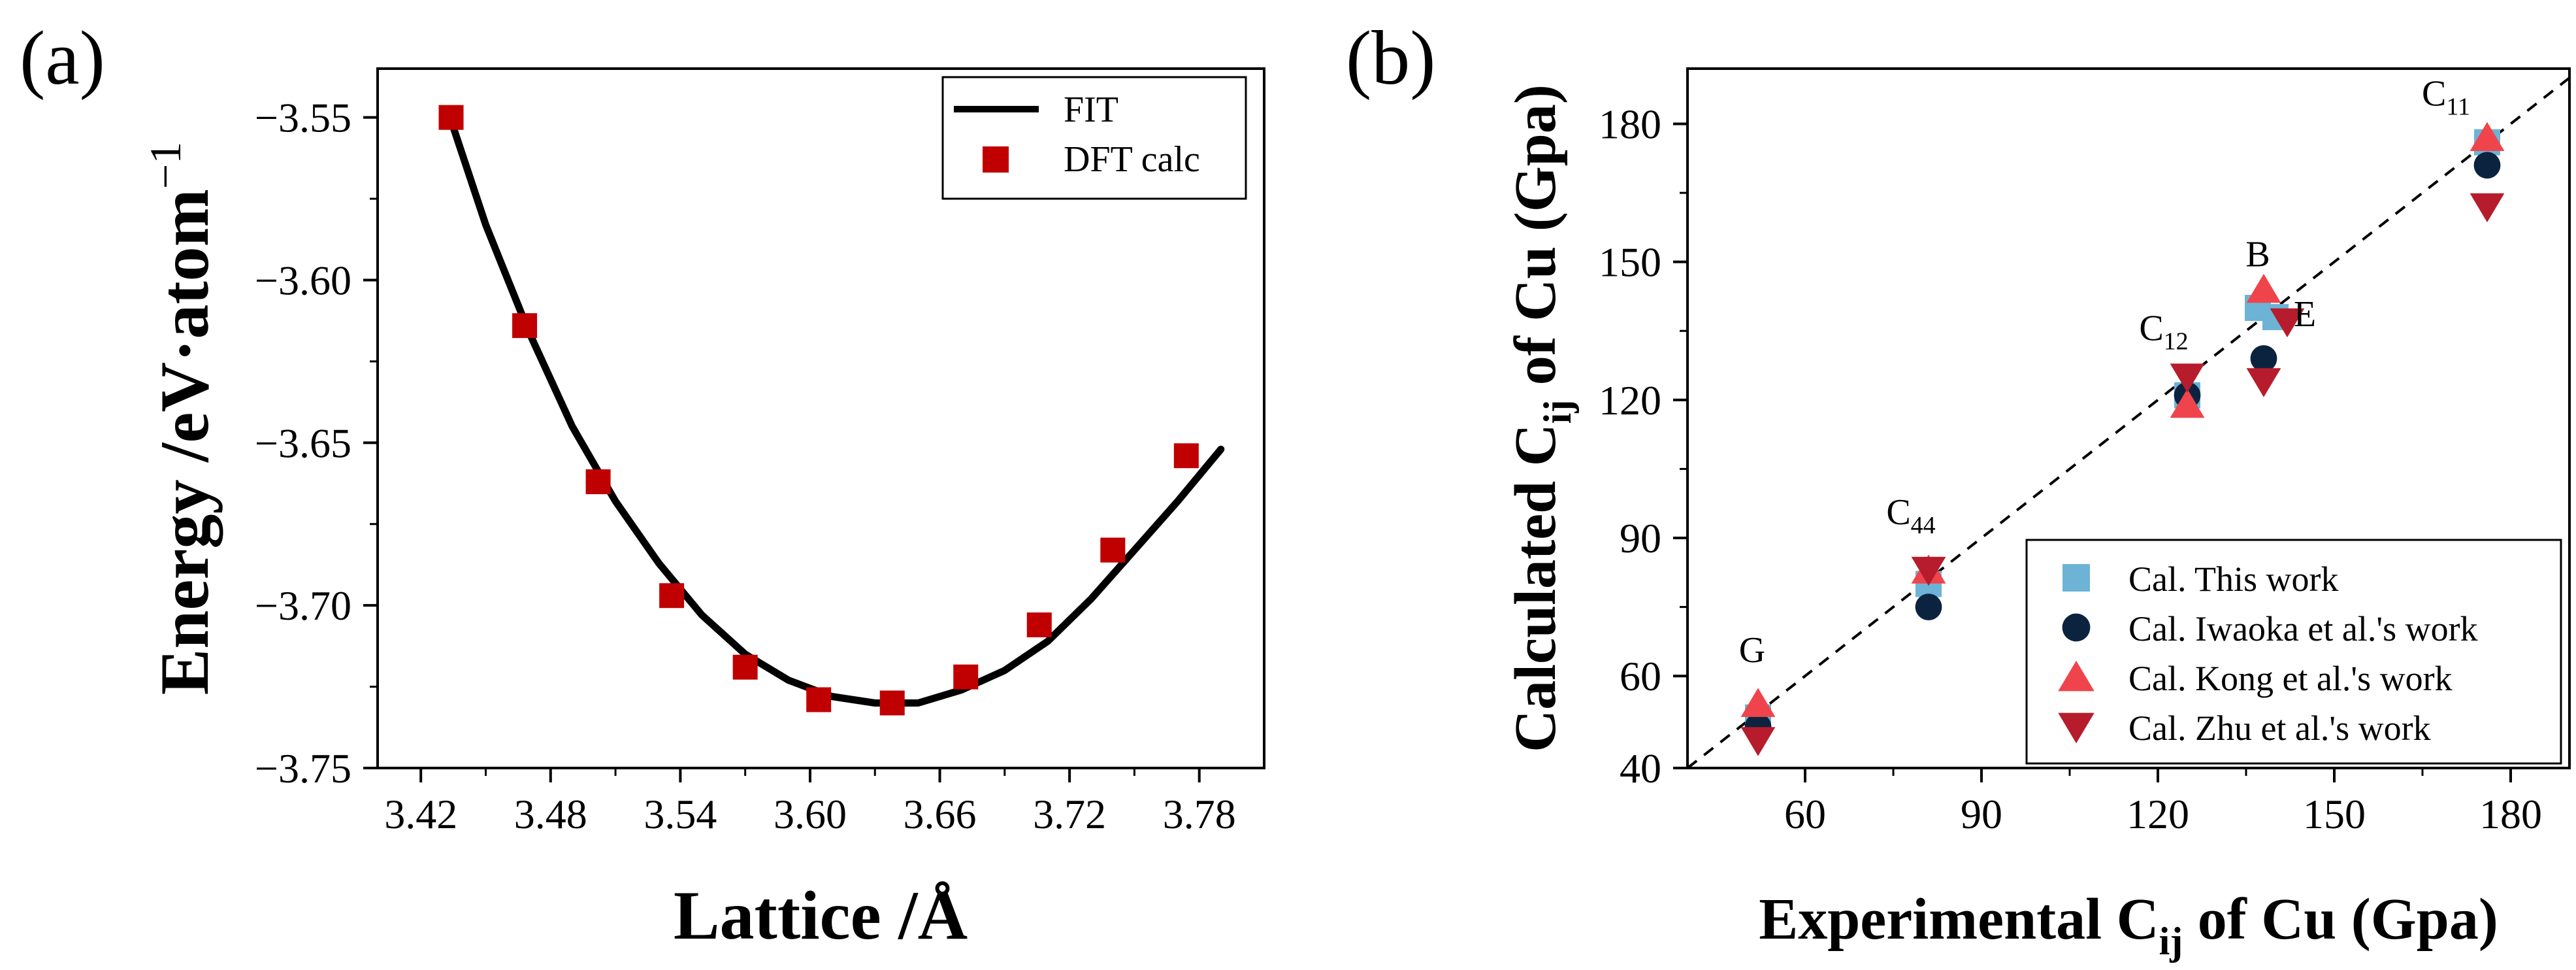 The width and height of the screenshot is (2576, 970). Describe the element at coordinates (1630, 124) in the screenshot. I see `panel-b-y-tick-label: 180` at that location.